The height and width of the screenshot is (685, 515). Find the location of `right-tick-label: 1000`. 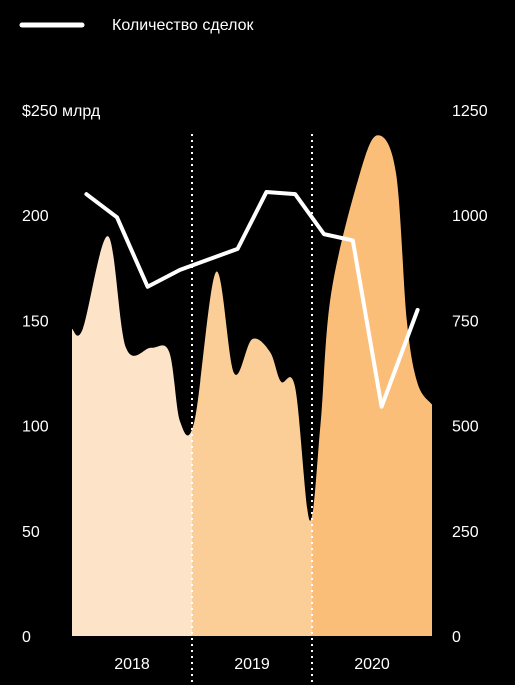

right-tick-label: 1000 is located at coordinates (470, 216).